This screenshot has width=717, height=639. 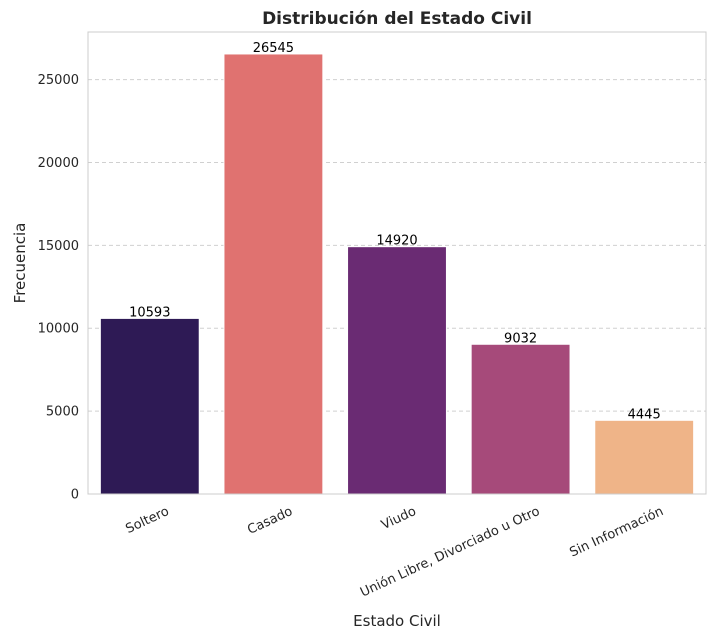 I want to click on y-tick-labels: 0 5000 10000 15000 20000 25000, so click(x=58, y=287).